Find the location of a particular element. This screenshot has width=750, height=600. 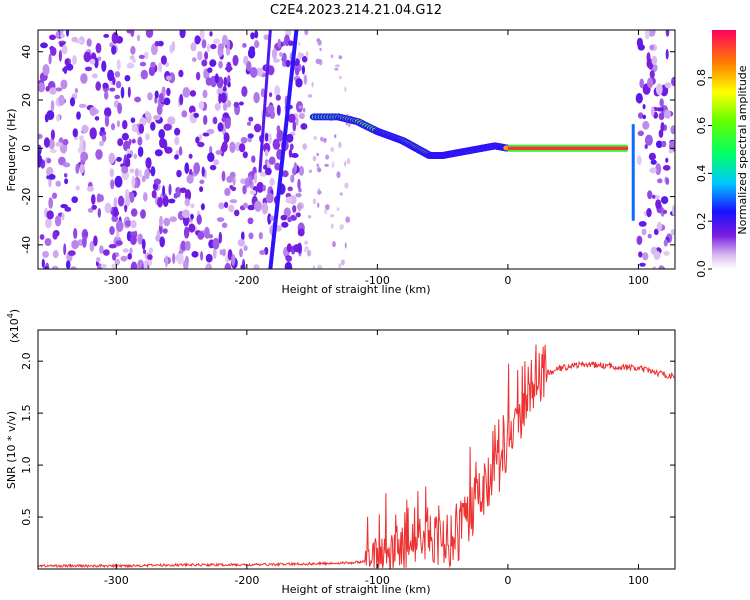

figure-title: C2E4.2023.214.21.04.G12 is located at coordinates (356, 10).